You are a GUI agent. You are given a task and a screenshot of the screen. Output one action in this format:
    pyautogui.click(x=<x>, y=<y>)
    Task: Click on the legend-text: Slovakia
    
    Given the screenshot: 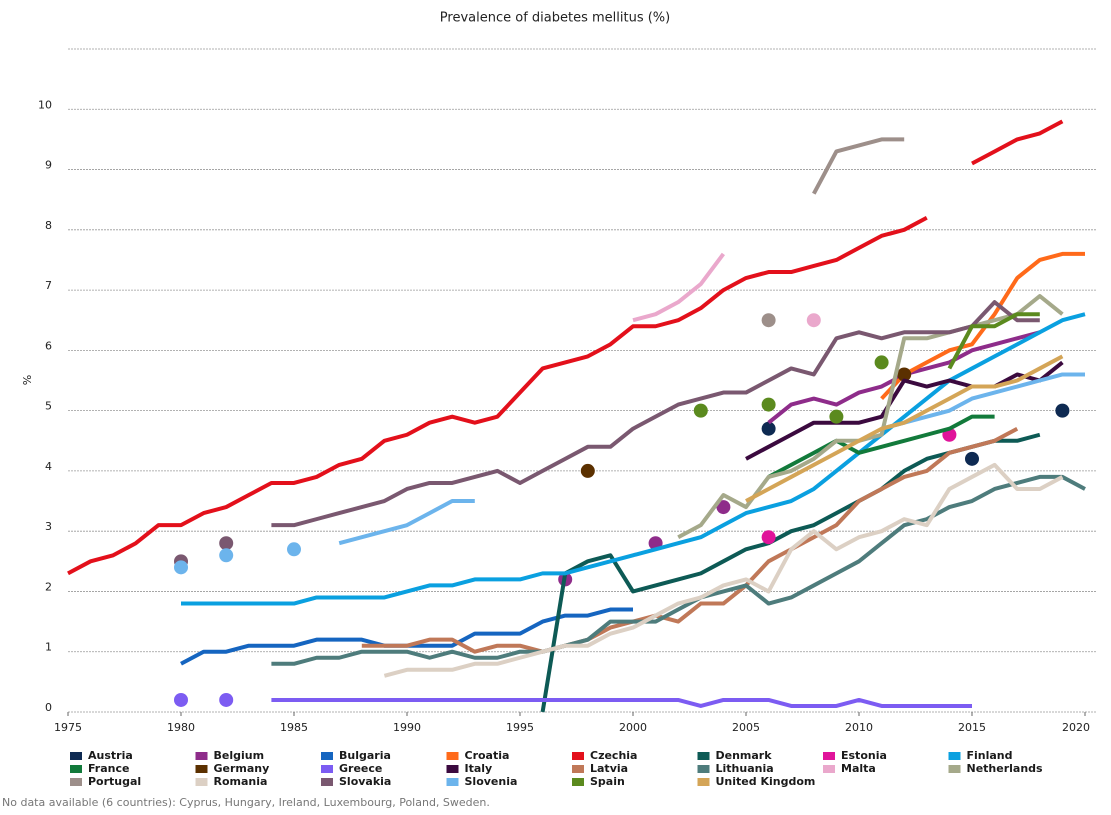 What is the action you would take?
    pyautogui.click(x=365, y=781)
    